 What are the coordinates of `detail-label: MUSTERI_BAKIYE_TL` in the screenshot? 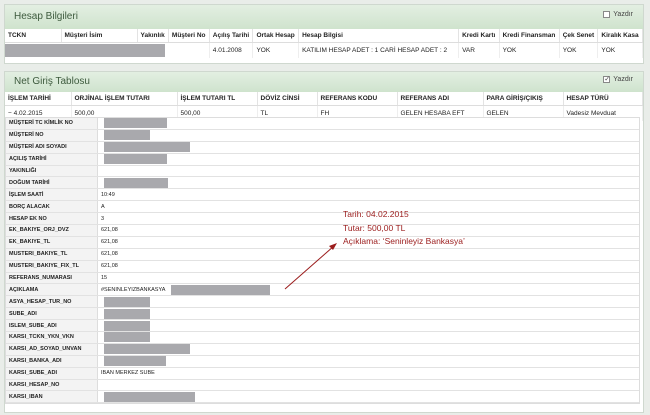 It's located at (52, 254).